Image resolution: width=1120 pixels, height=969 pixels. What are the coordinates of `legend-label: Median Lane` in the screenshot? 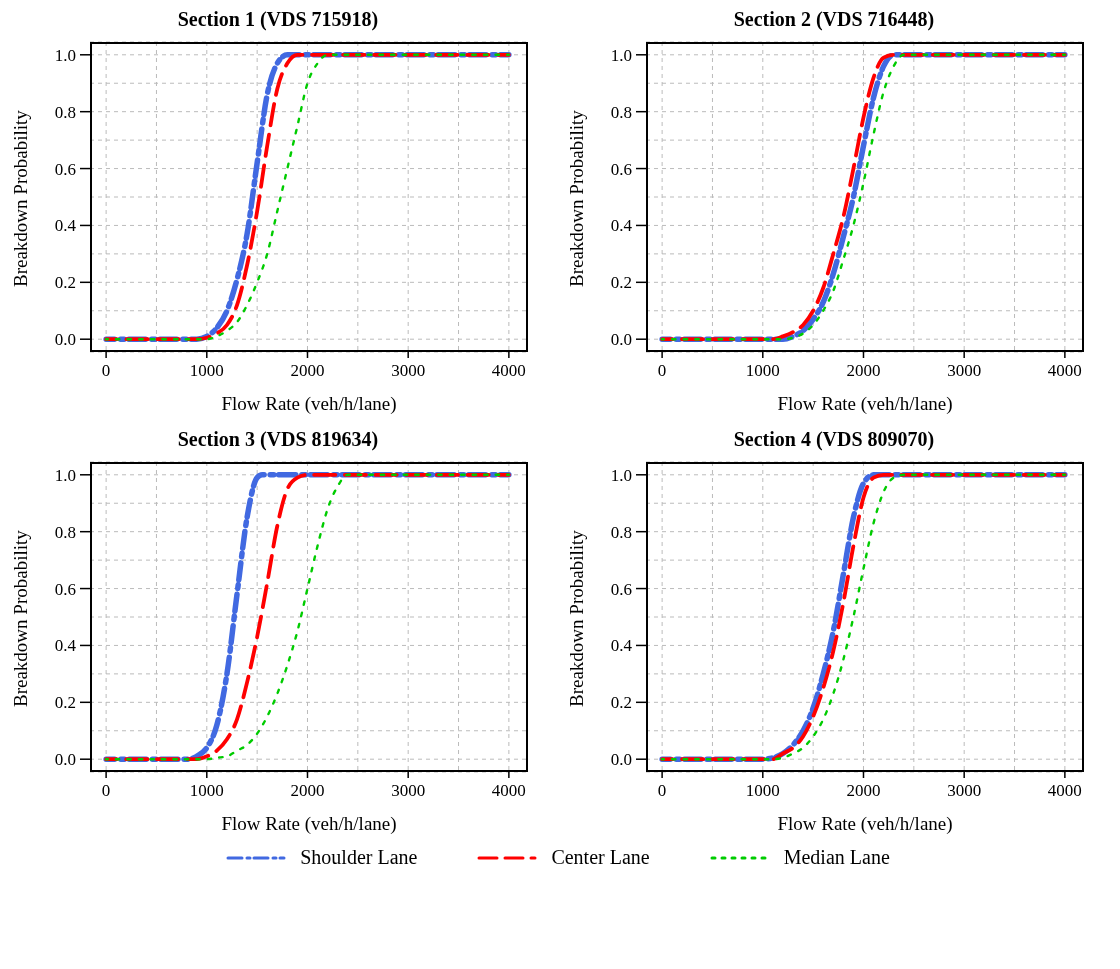 It's located at (836, 857).